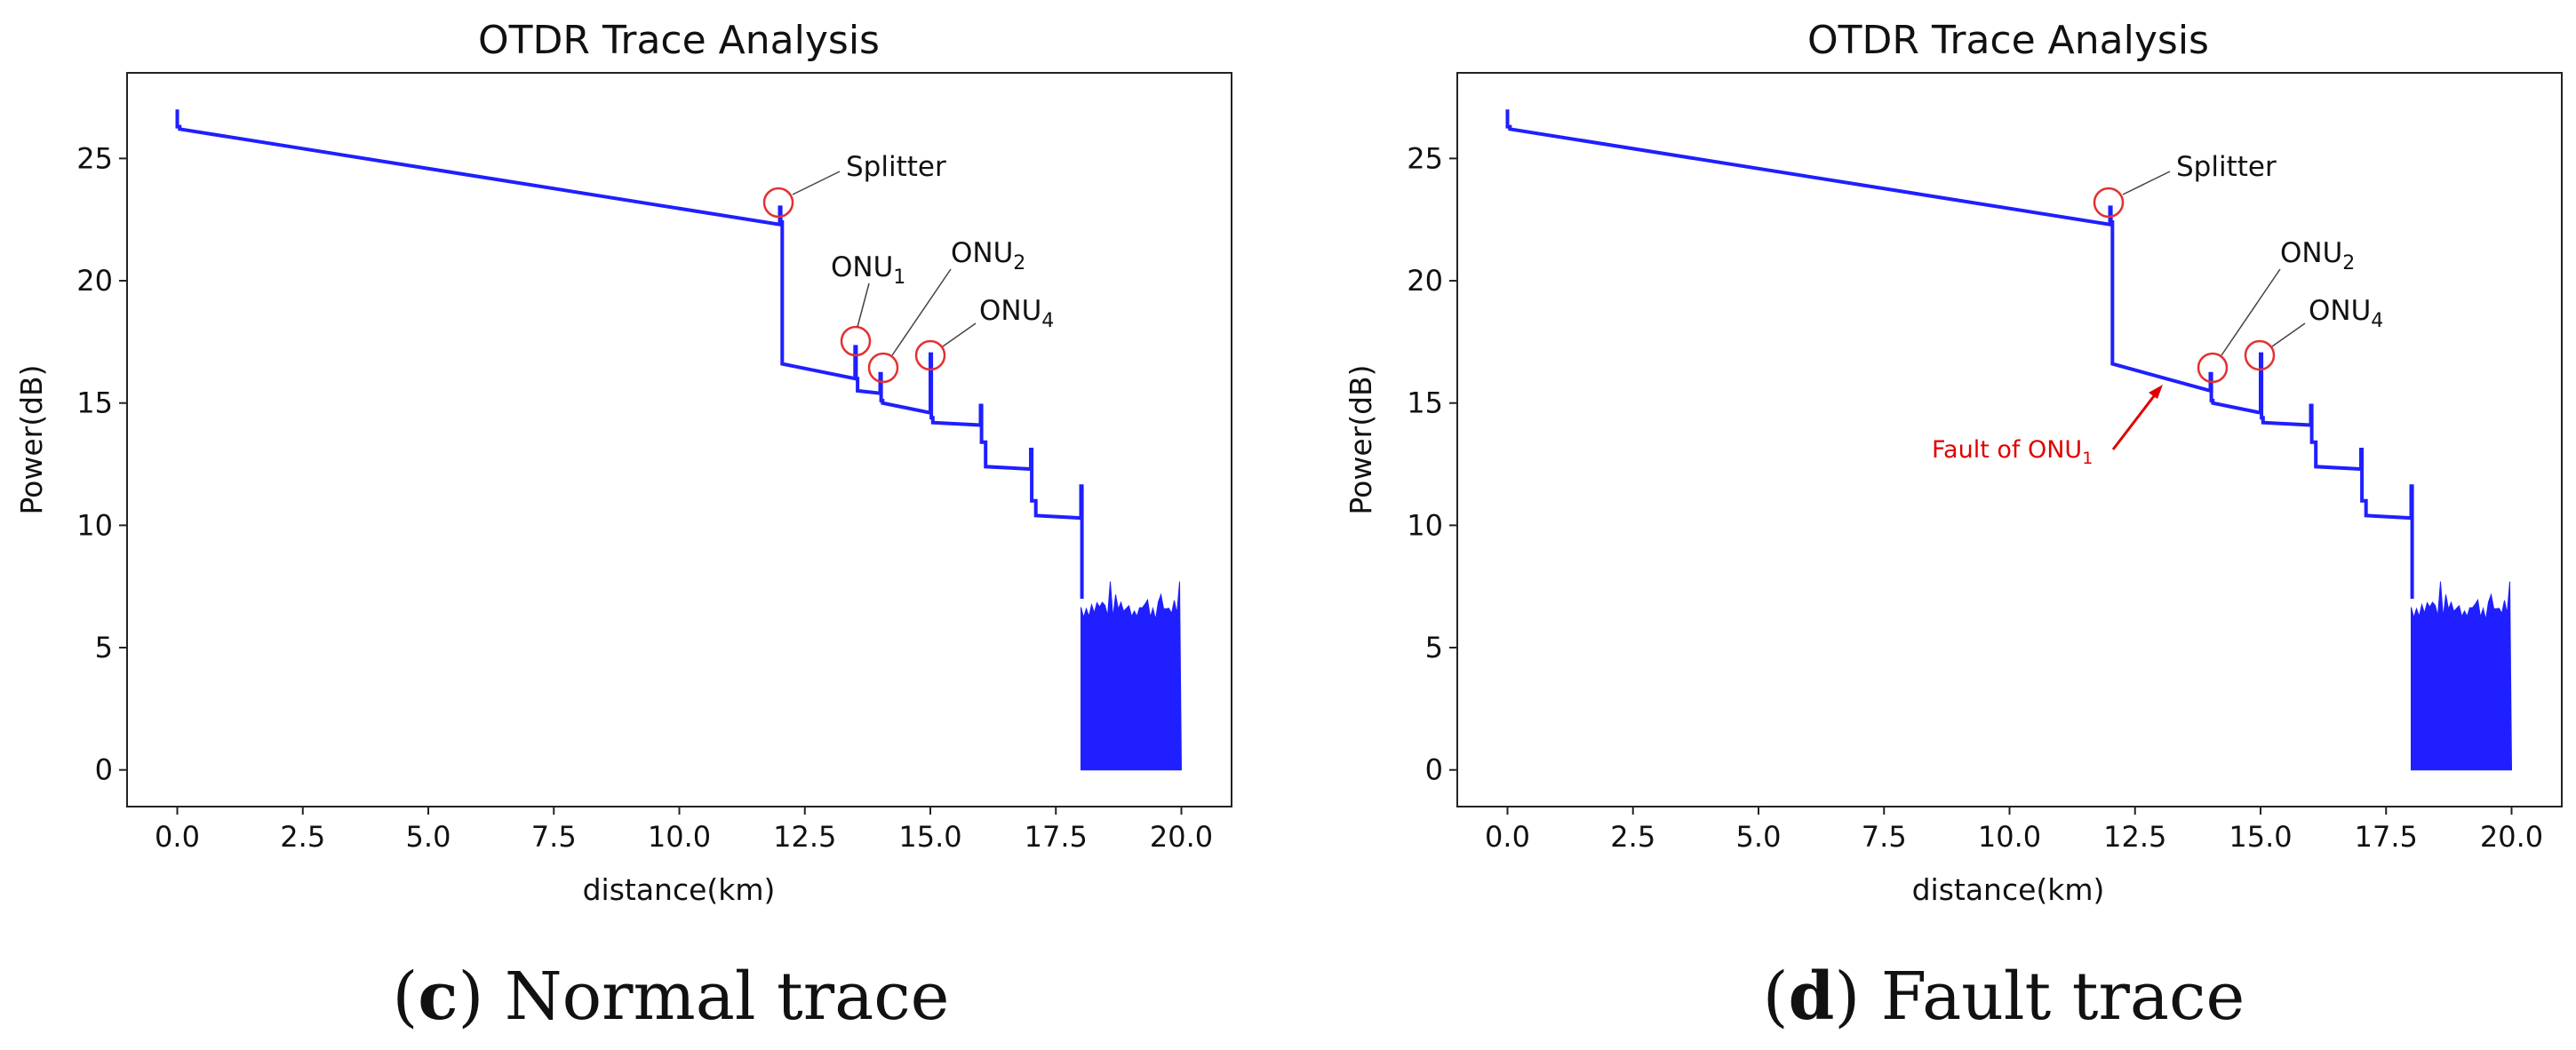  I want to click on caption-d: (d) Fault trace, so click(2004, 997).